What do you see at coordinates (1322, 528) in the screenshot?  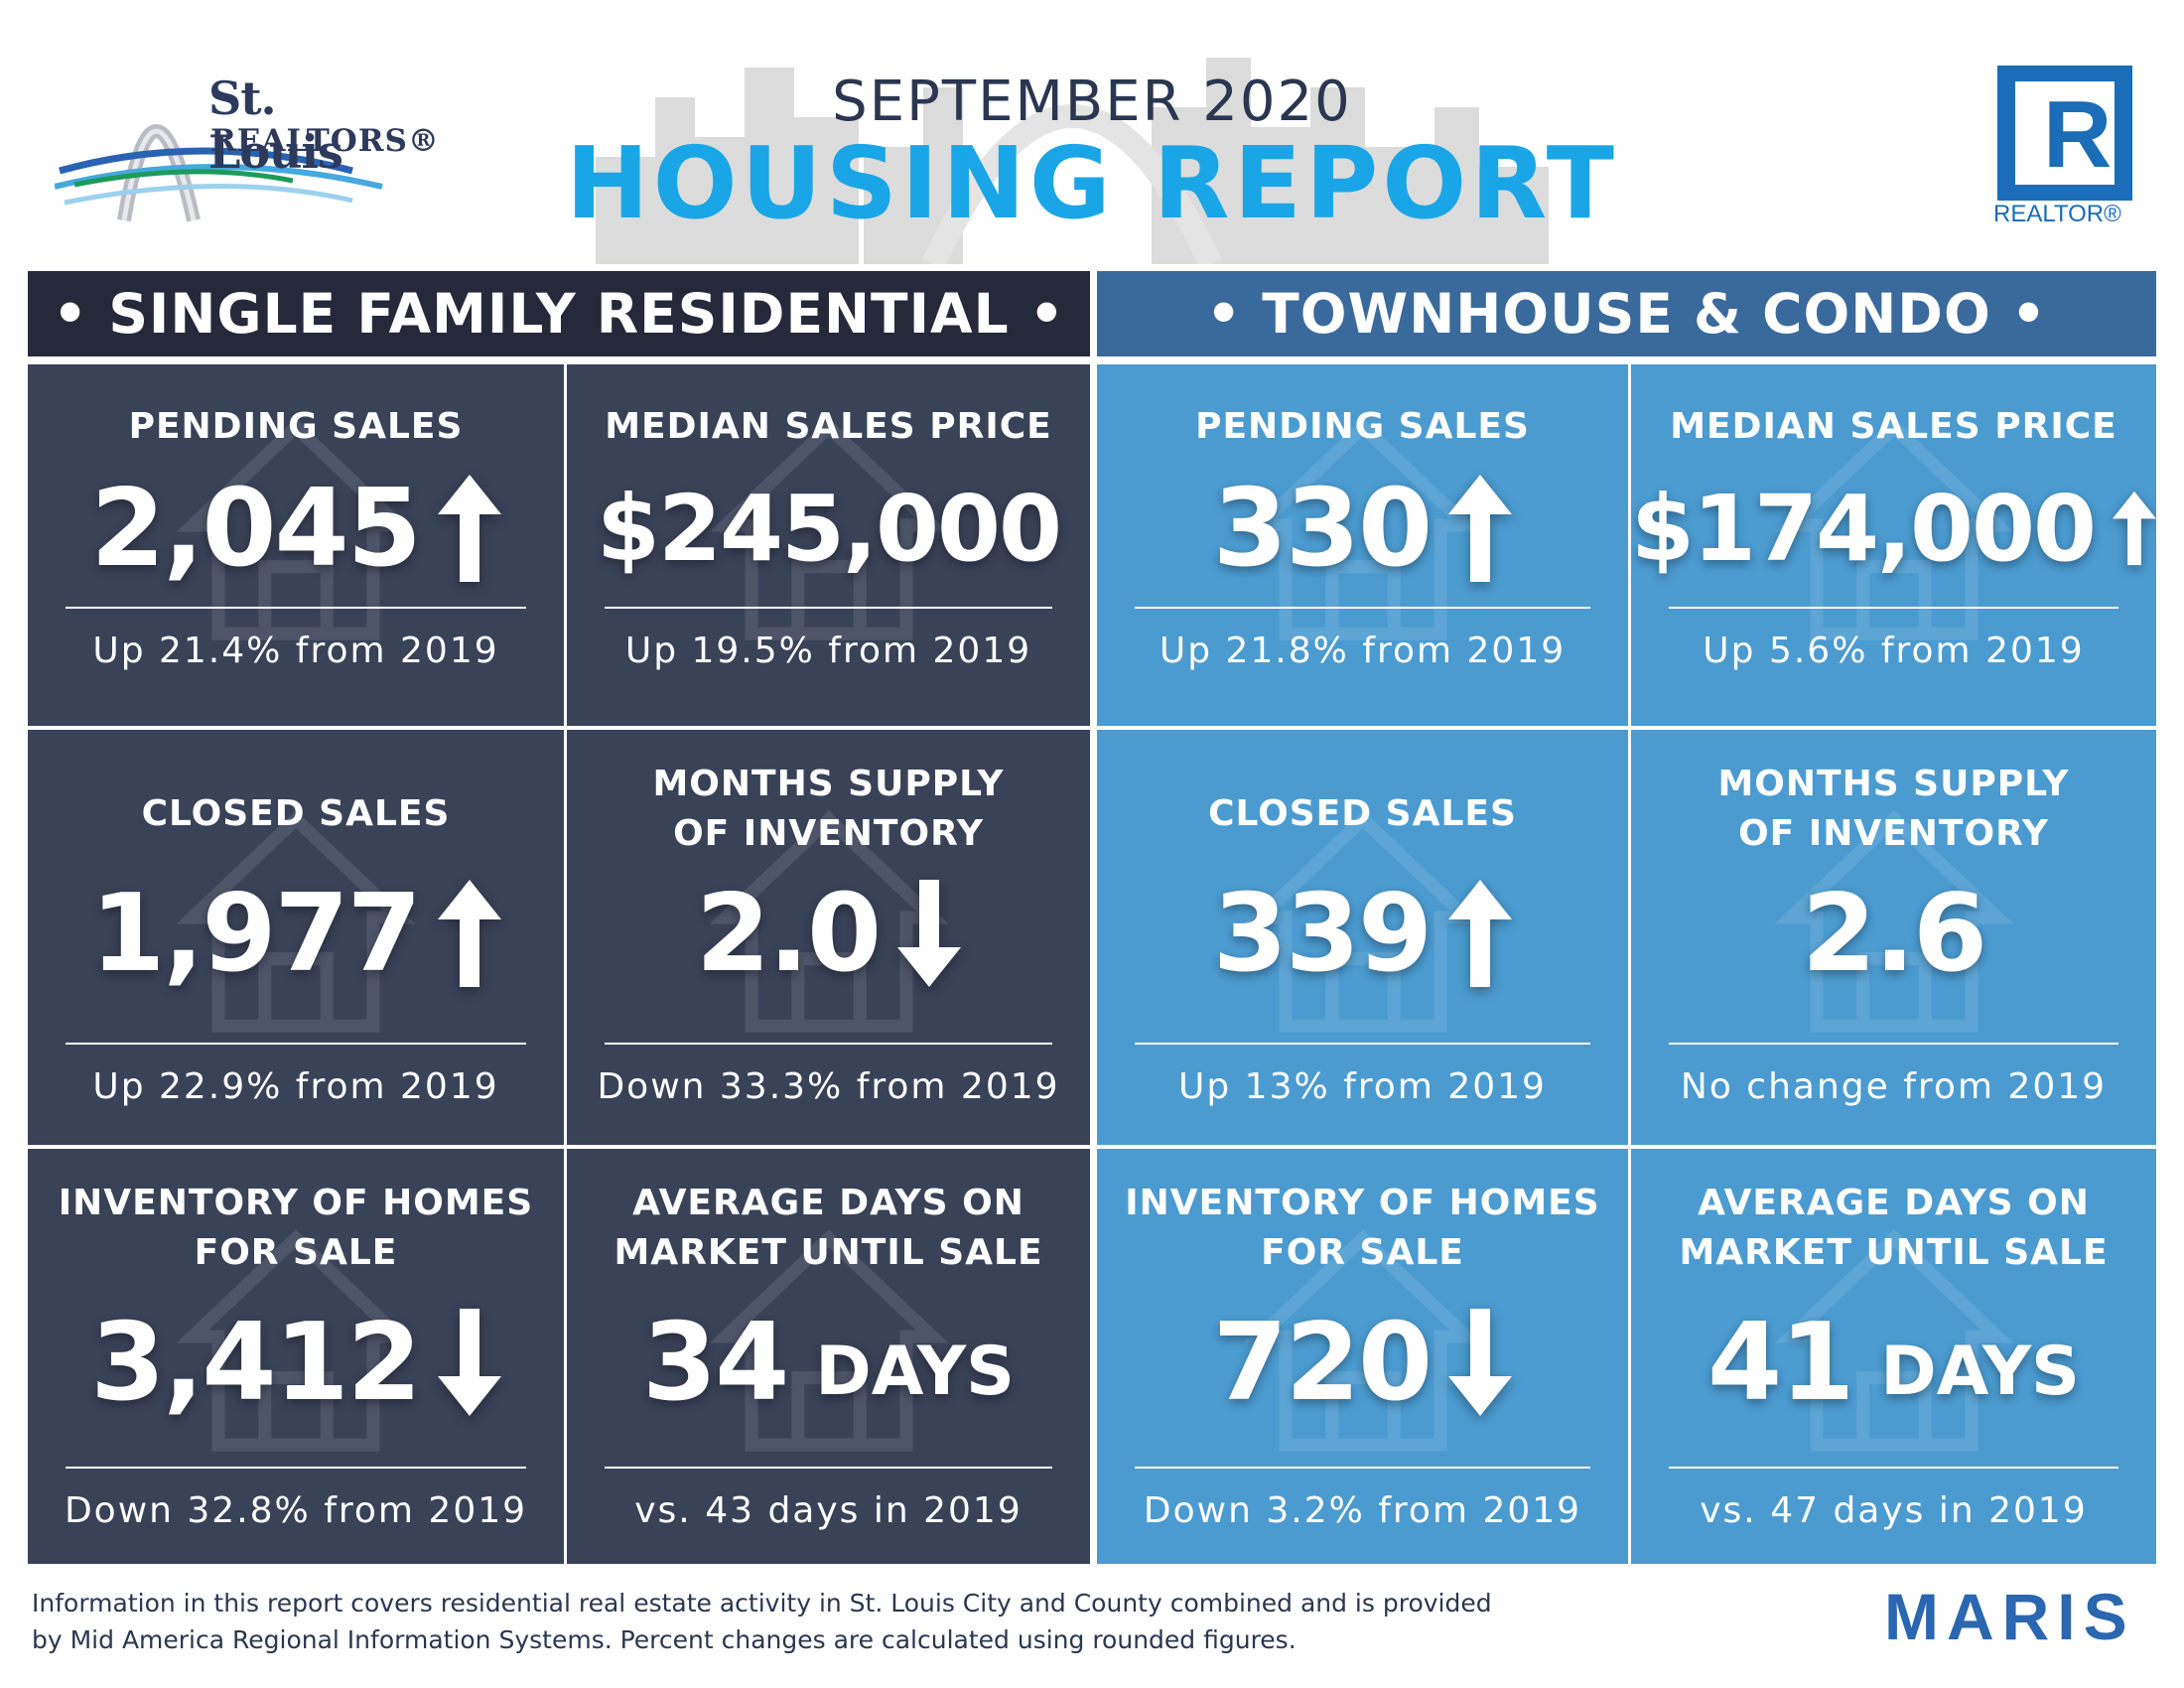 I see `stat-value: 330` at bounding box center [1322, 528].